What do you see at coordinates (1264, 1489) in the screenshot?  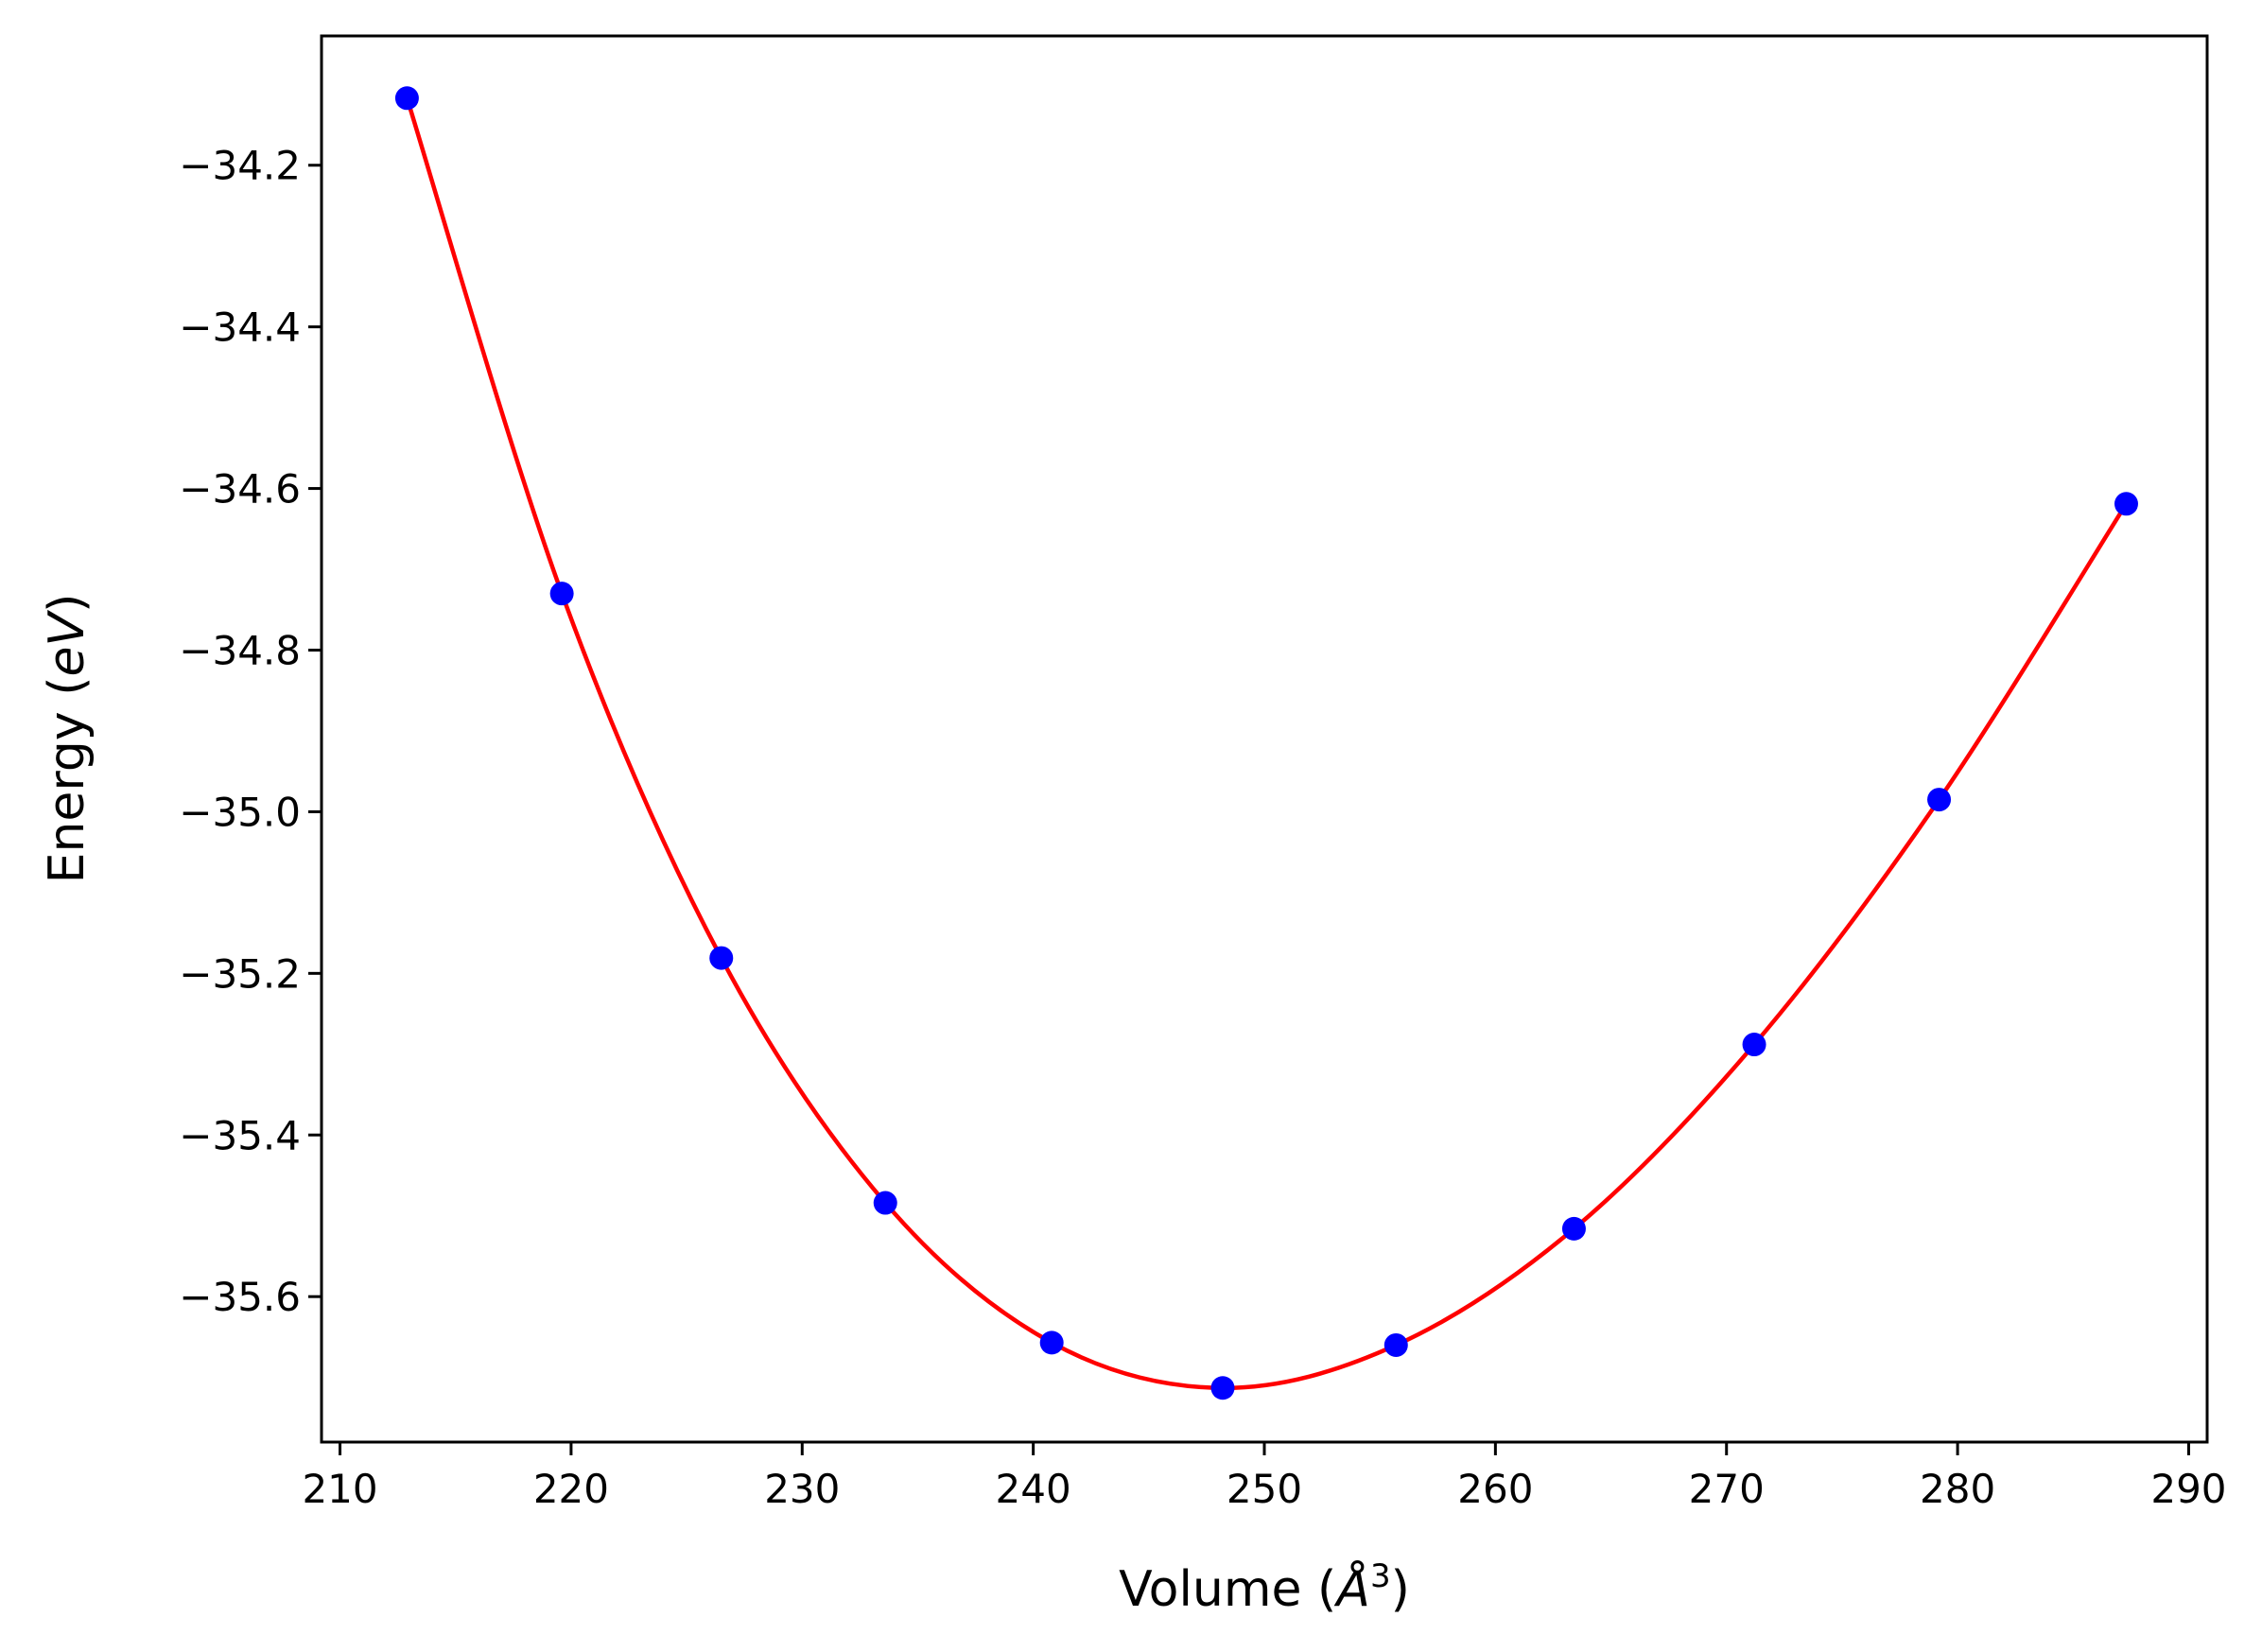 I see `x-tick-label: 250` at bounding box center [1264, 1489].